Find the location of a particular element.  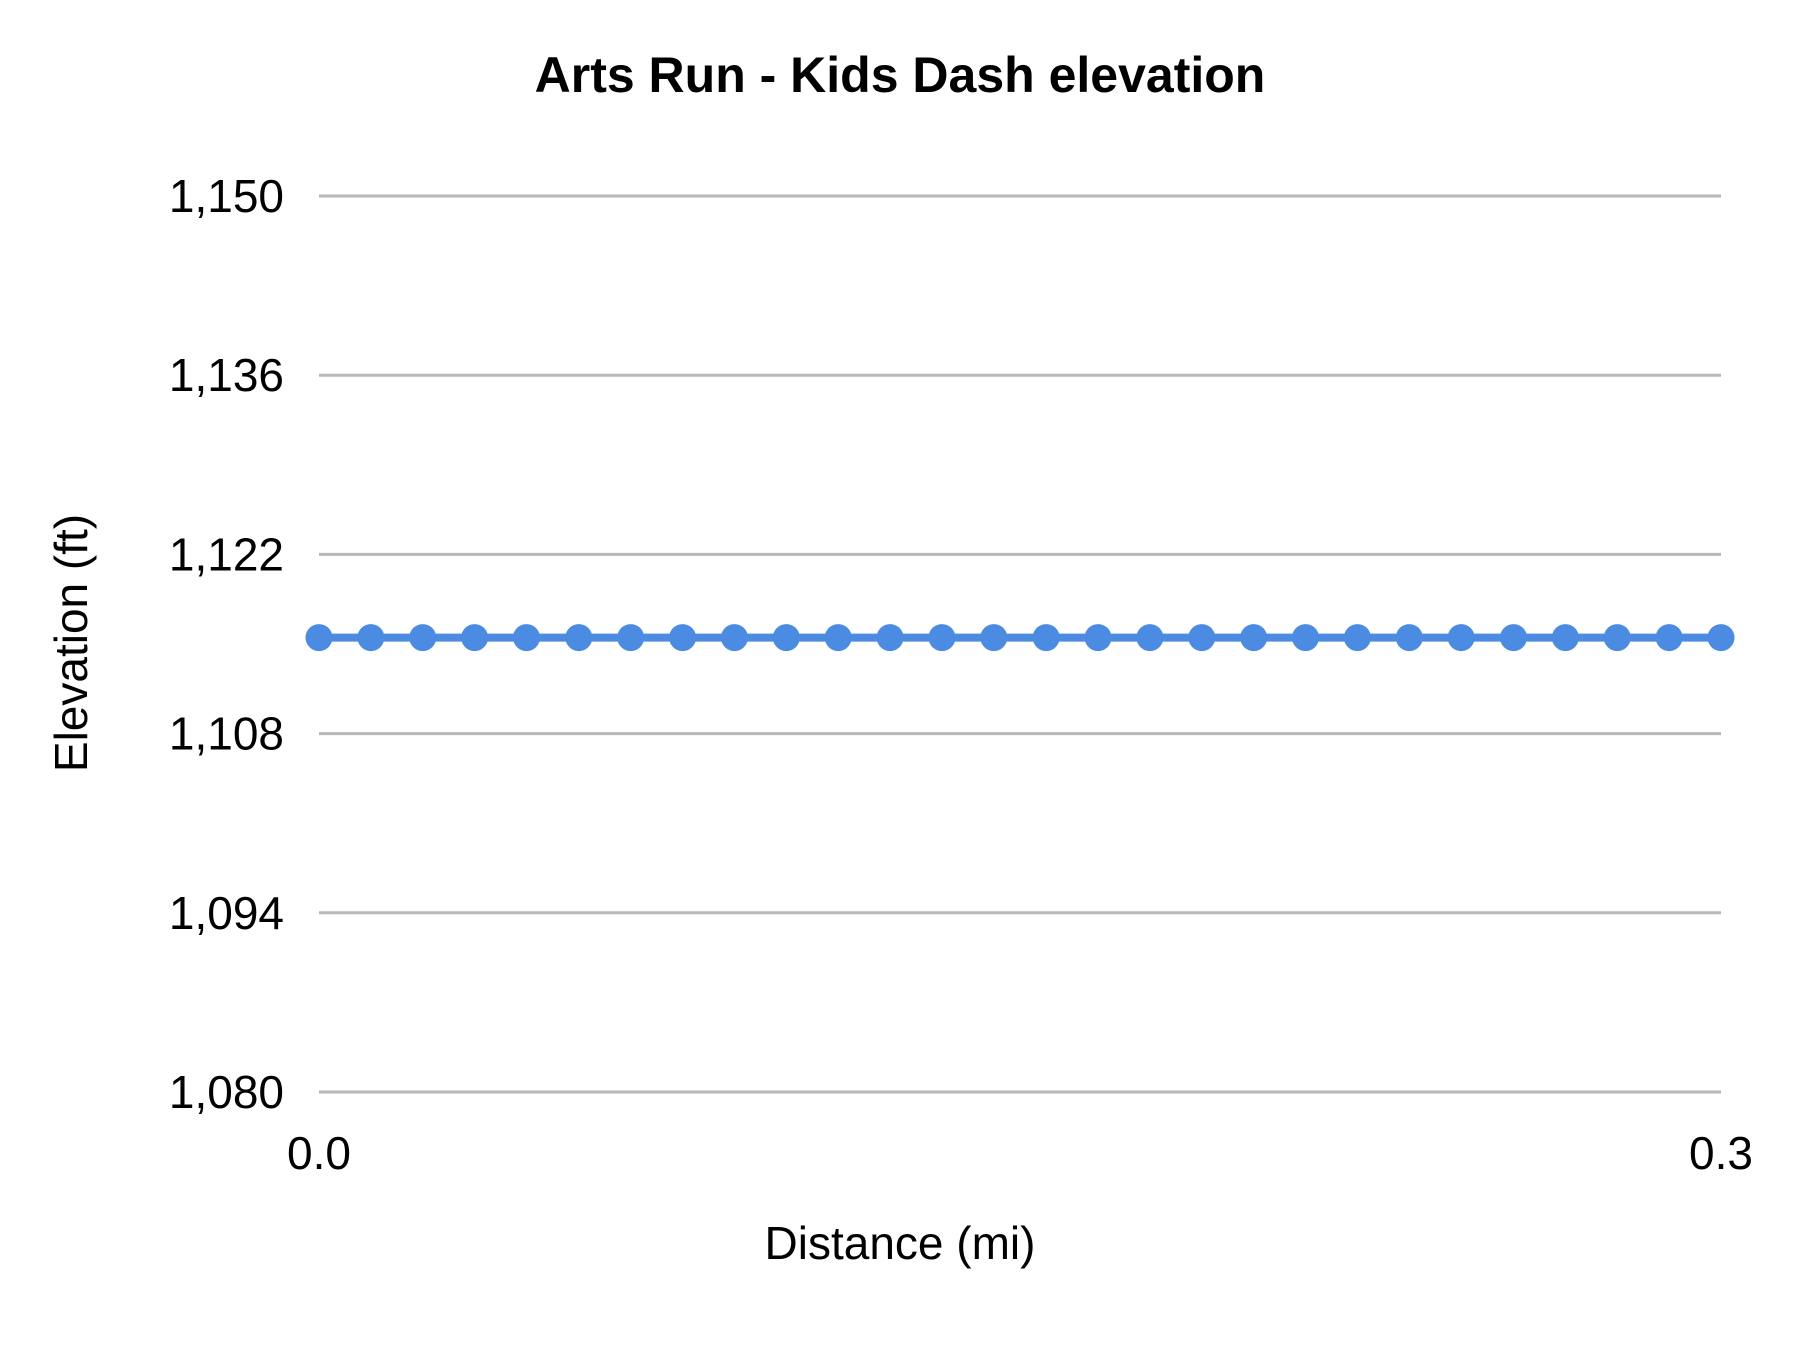

y-tick-label: 1,150 is located at coordinates (226, 196).